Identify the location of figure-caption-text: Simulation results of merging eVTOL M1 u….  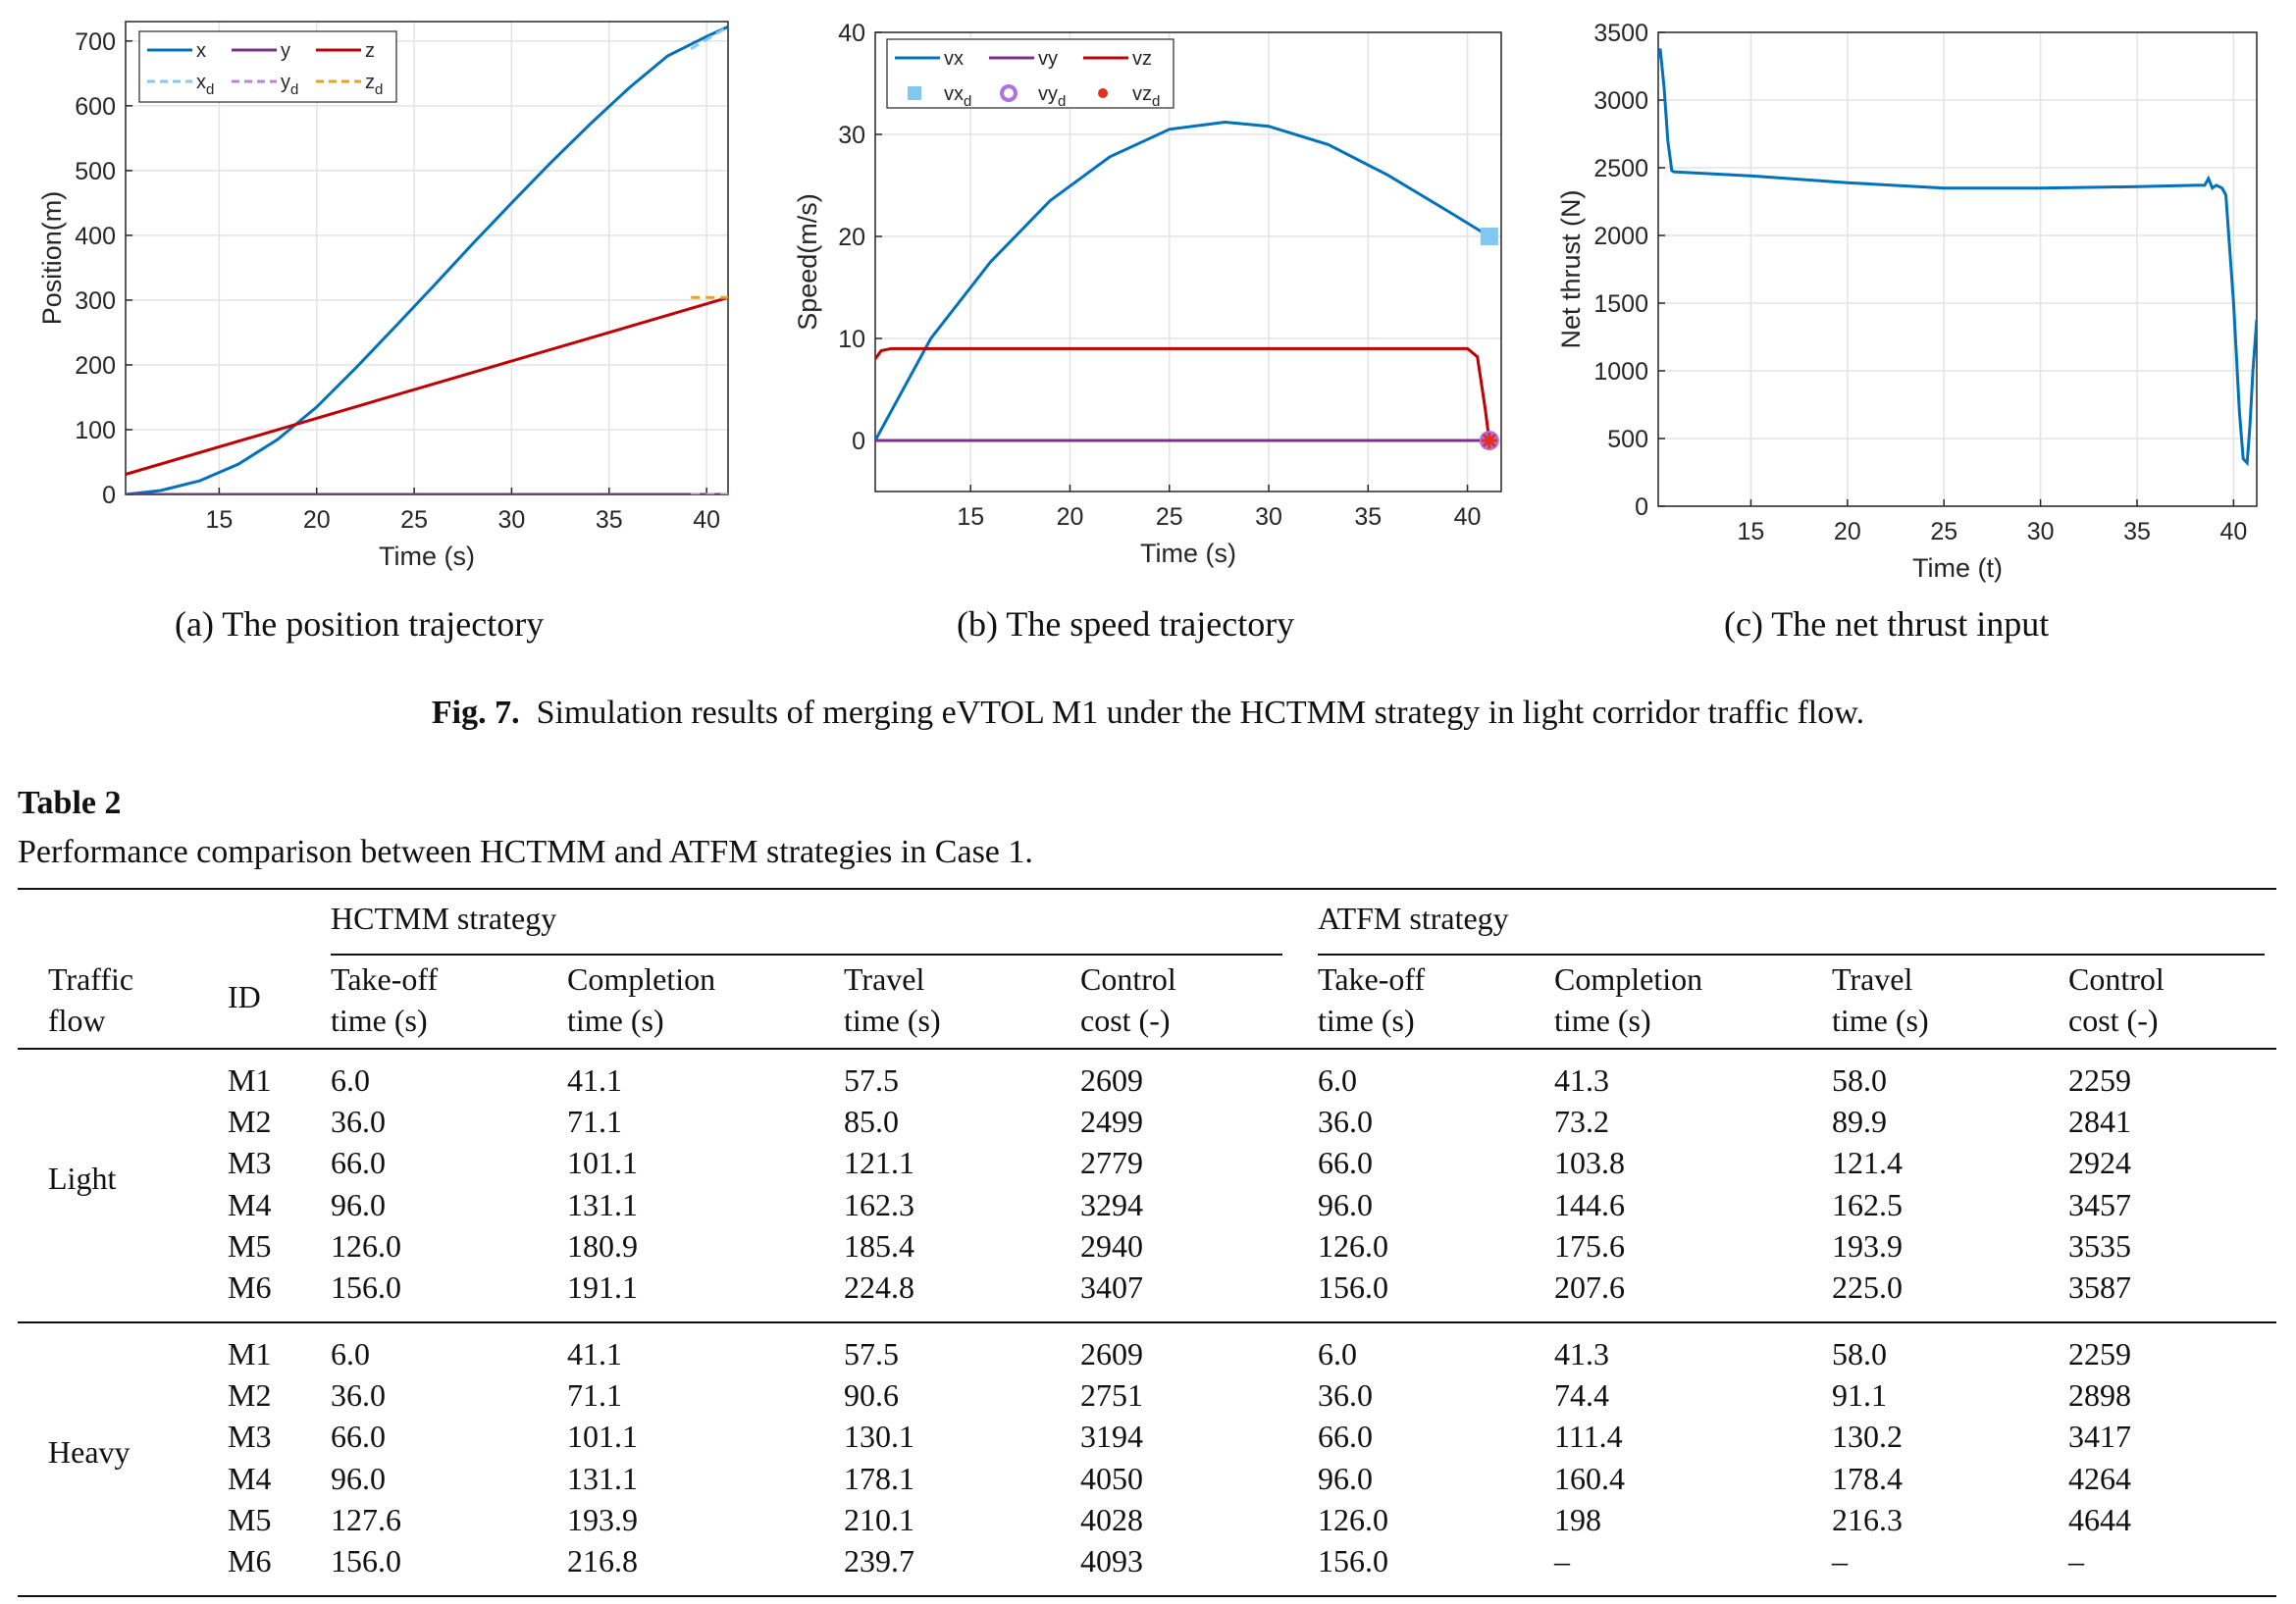
(1200, 713).